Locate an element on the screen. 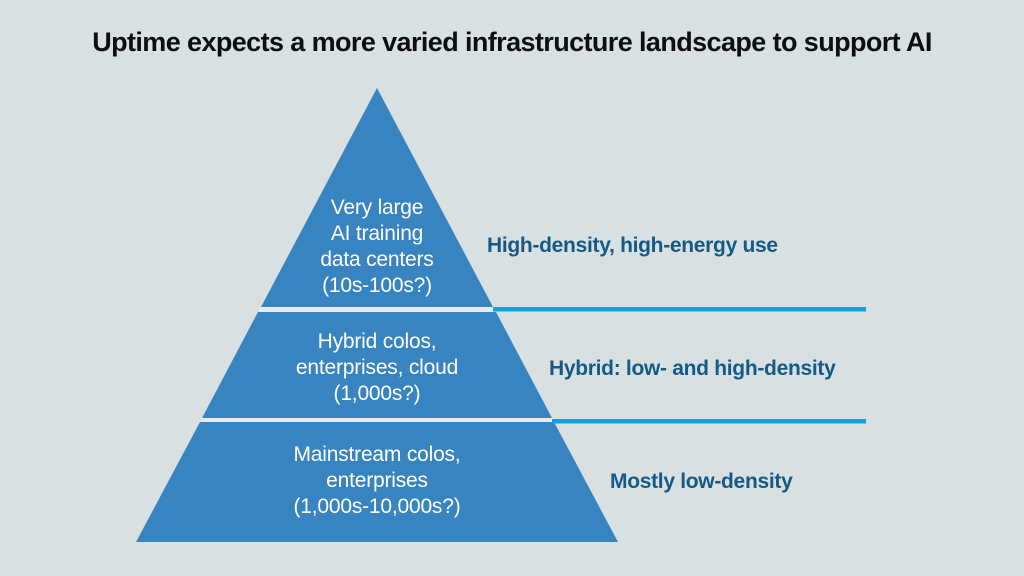  tier-label-bottom-line-1: Mainstream colos, is located at coordinates (377, 454).